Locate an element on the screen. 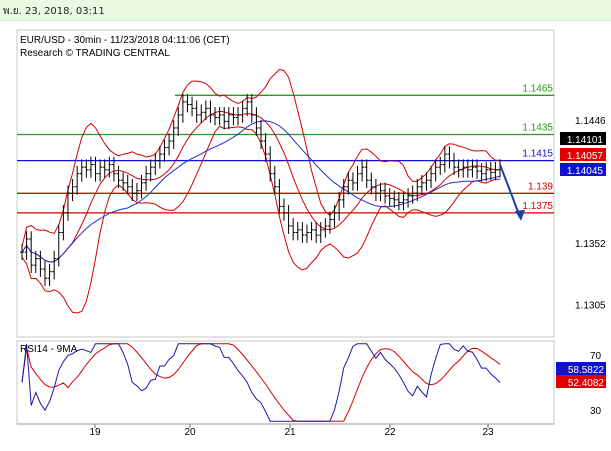  rsi-y-tick: 70 is located at coordinates (596, 356).